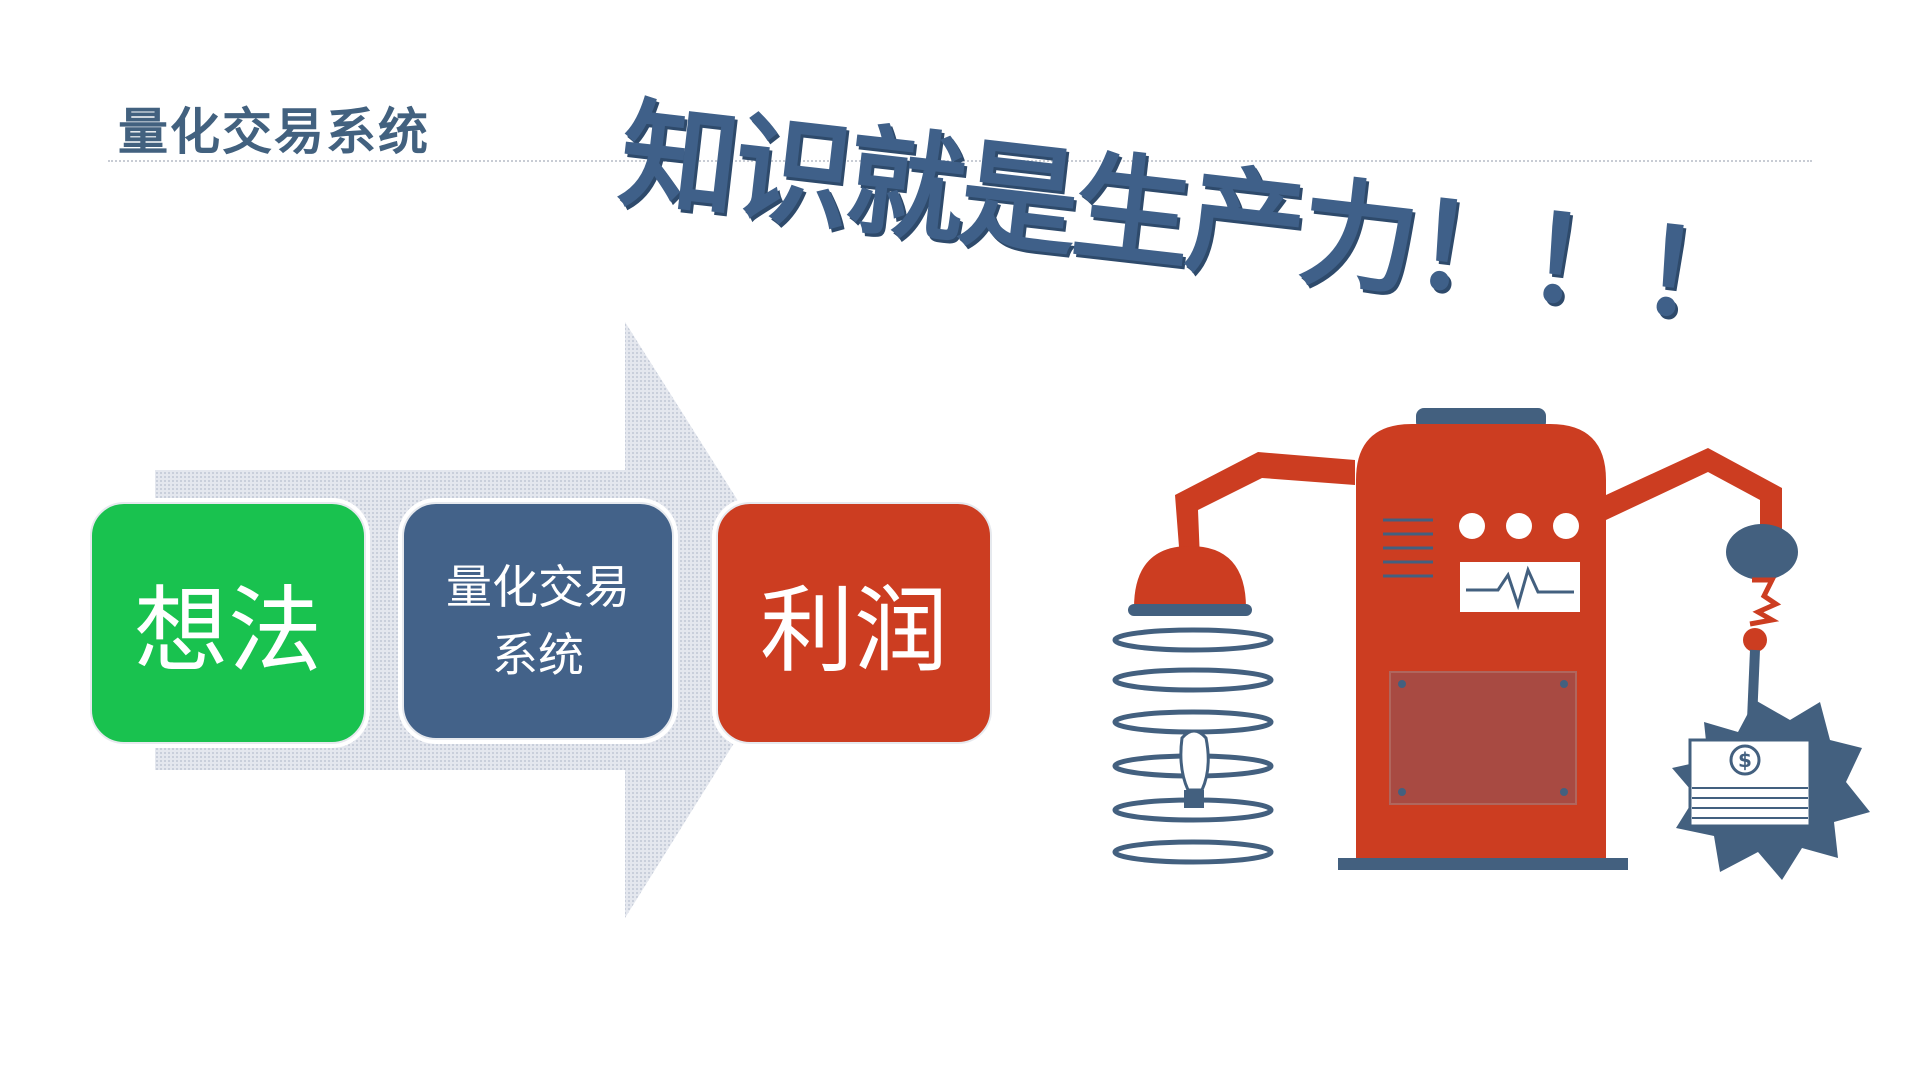  What do you see at coordinates (274, 132) in the screenshot?
I see `slide-title: 量化交易系统` at bounding box center [274, 132].